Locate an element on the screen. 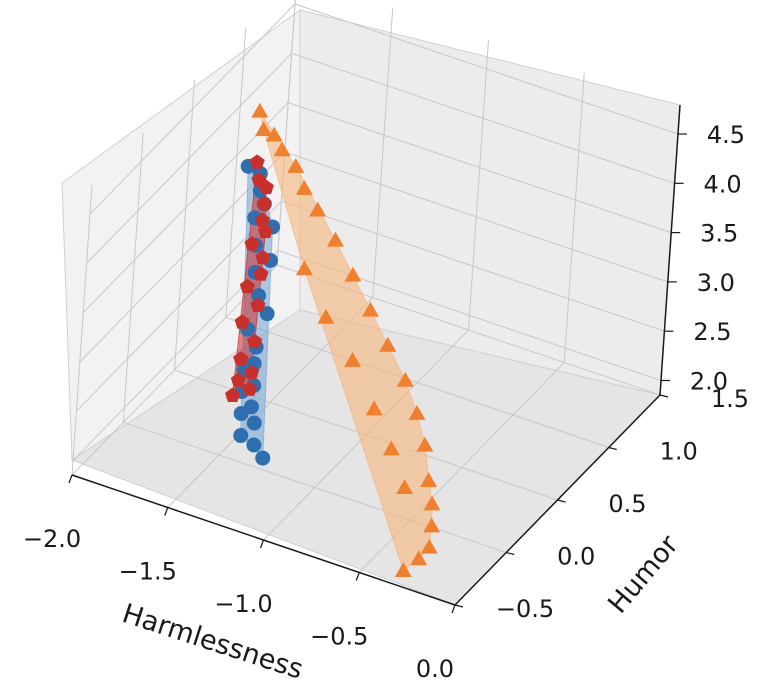 The image size is (770, 700). x-tick-label: 0.0 is located at coordinates (435, 669).